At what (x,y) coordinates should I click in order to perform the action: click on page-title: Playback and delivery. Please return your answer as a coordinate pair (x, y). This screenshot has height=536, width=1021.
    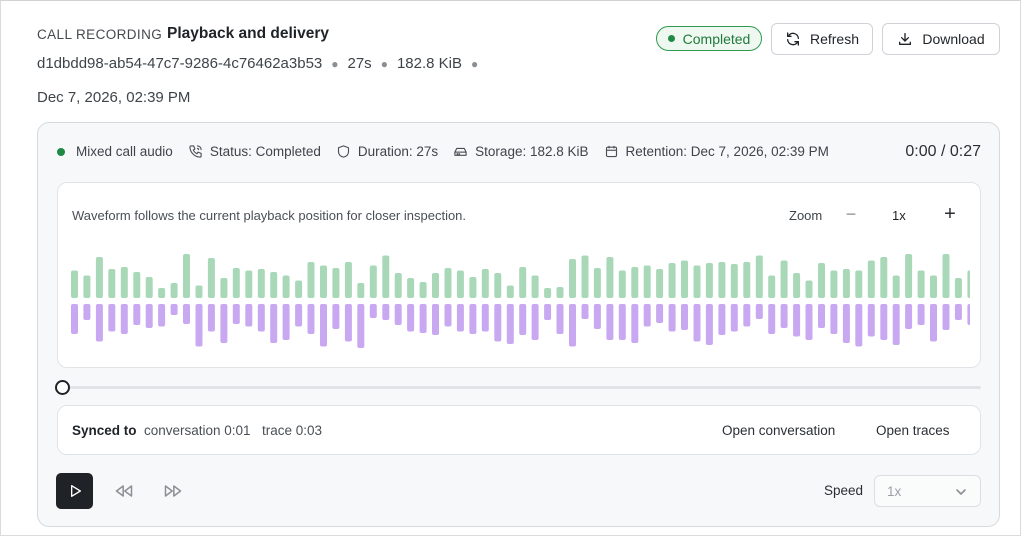
    Looking at the image, I should click on (248, 33).